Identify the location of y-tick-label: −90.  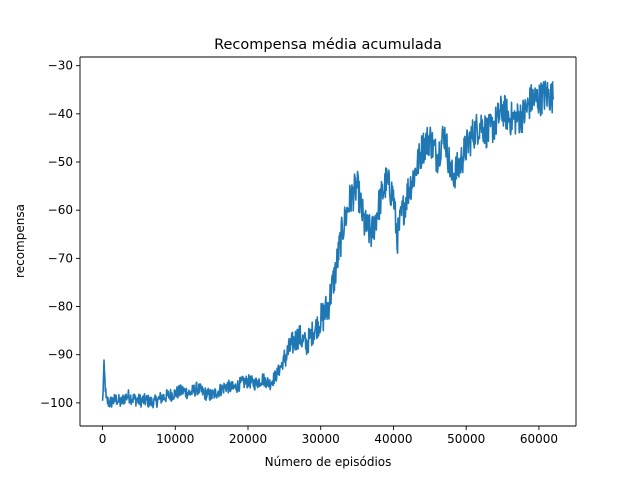
(60, 355).